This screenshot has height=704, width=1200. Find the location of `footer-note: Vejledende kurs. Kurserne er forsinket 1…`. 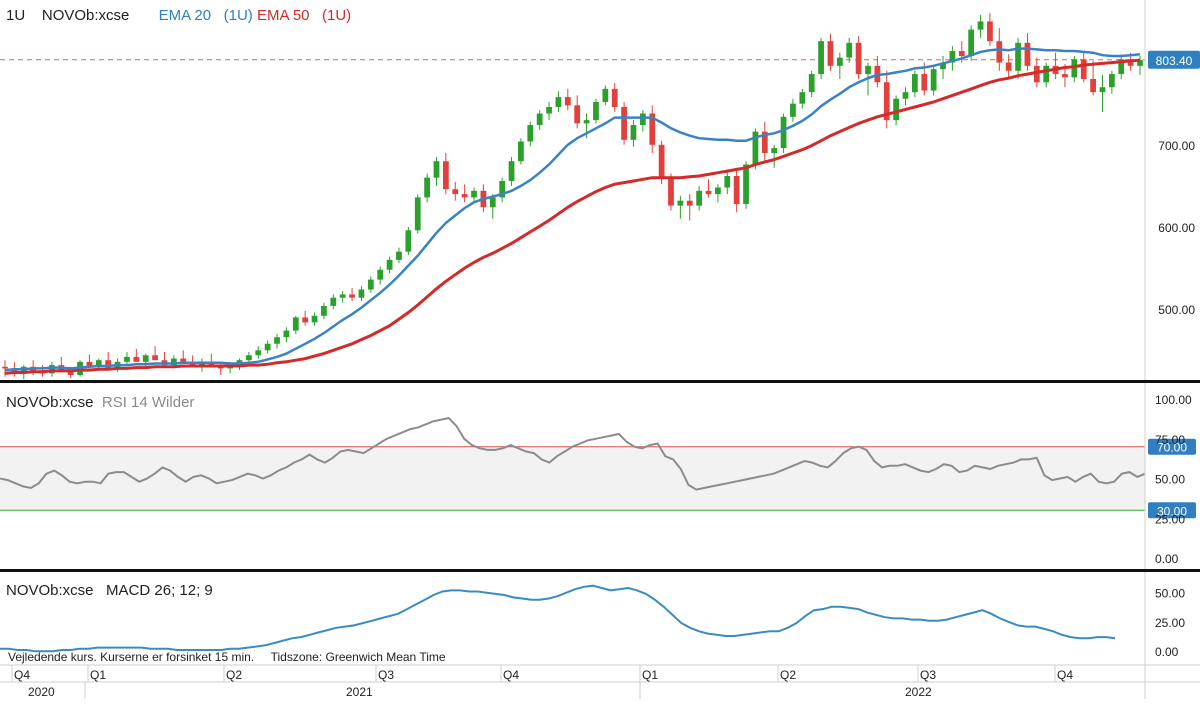

footer-note: Vejledende kurs. Kurserne er forsinket 1… is located at coordinates (227, 657).